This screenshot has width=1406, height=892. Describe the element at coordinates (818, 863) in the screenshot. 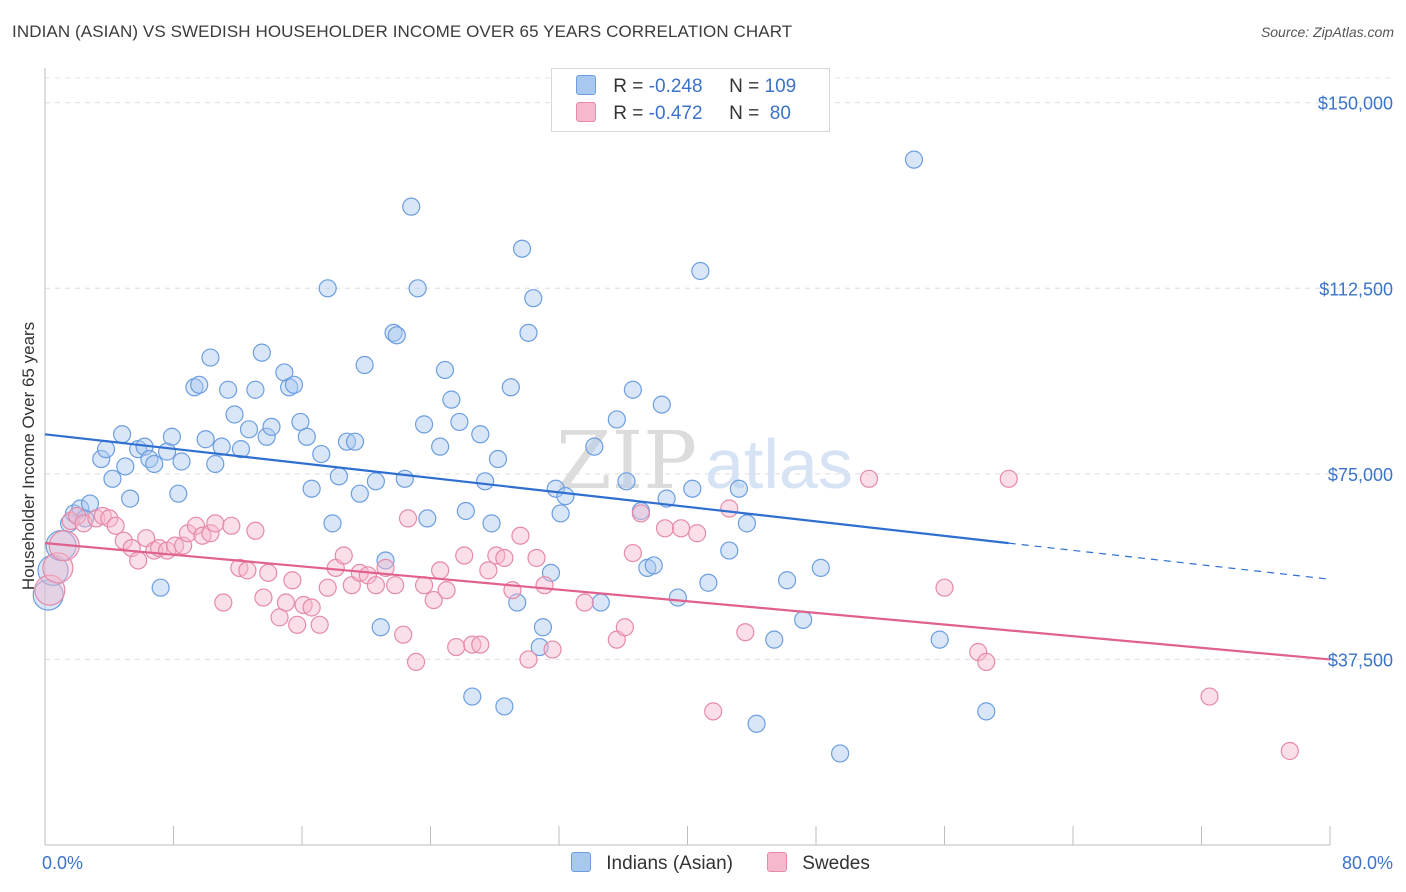

I see `series-legend-swedes: Swedes` at that location.